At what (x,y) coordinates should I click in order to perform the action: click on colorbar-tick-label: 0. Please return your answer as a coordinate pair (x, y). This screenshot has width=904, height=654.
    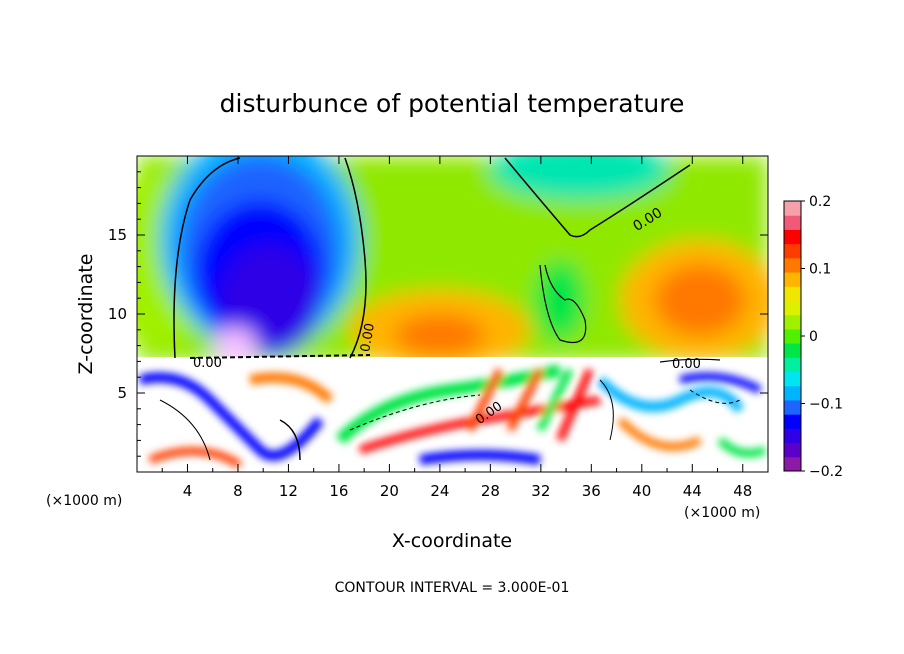
    Looking at the image, I should click on (813, 337).